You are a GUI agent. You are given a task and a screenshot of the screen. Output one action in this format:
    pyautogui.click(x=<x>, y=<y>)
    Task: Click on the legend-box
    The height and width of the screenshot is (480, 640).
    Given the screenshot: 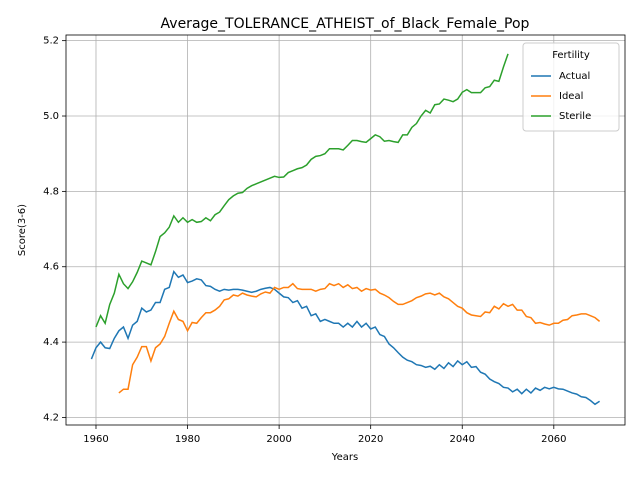 What is the action you would take?
    pyautogui.click(x=571, y=87)
    